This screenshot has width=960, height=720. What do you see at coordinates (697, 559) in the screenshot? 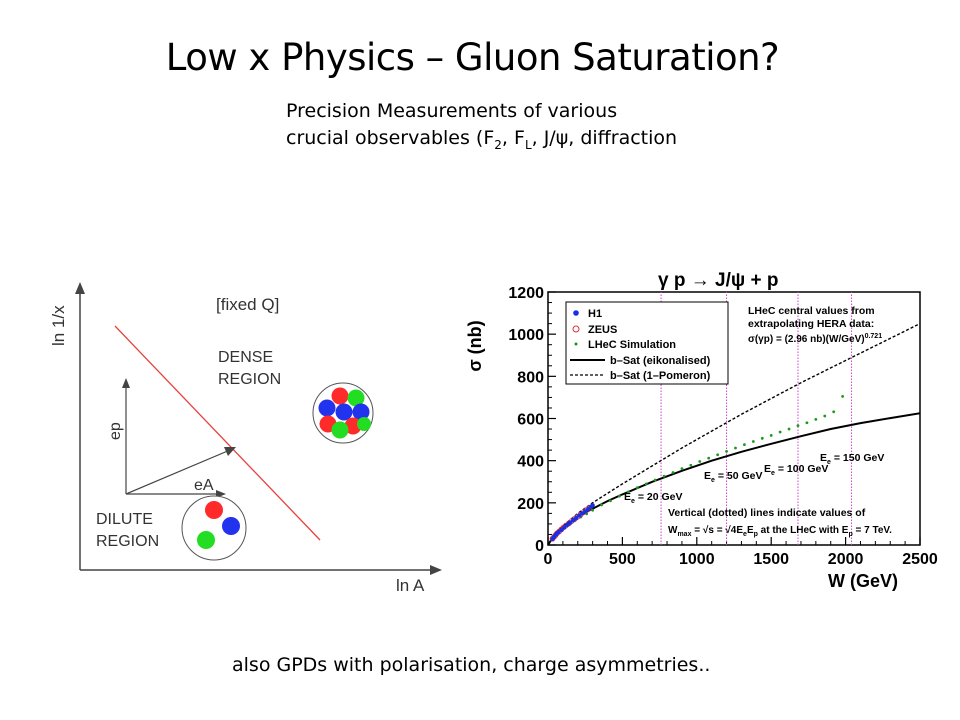
I see `x-tick-label: 1000` at bounding box center [697, 559].